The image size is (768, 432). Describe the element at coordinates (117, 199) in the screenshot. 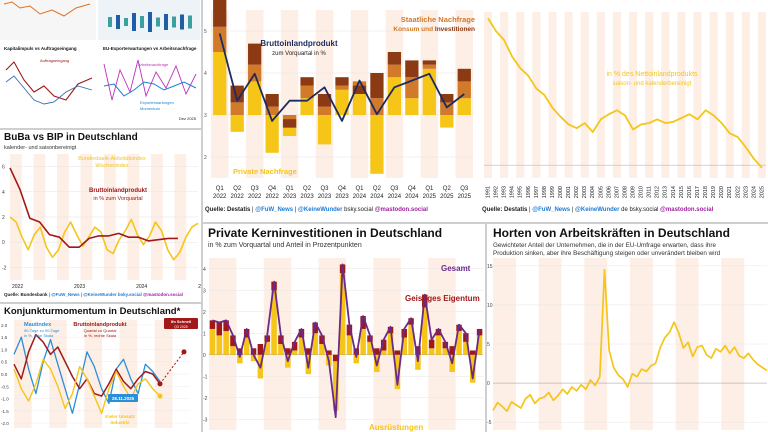

I see `buba-label-gdp-2: in % zum Vorquartal` at that location.